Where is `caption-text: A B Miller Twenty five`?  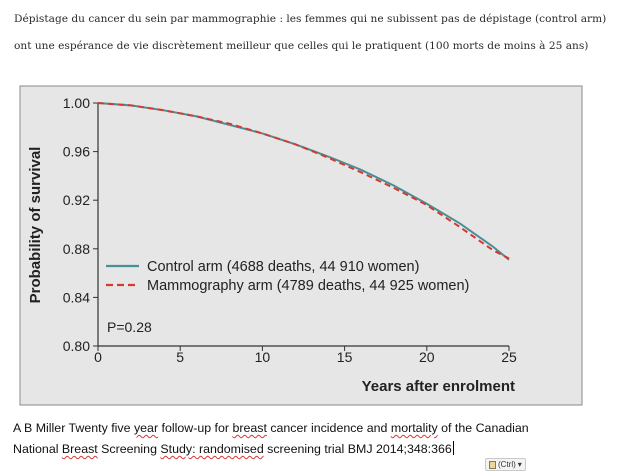 caption-text: A B Miller Twenty five is located at coordinates (73, 428).